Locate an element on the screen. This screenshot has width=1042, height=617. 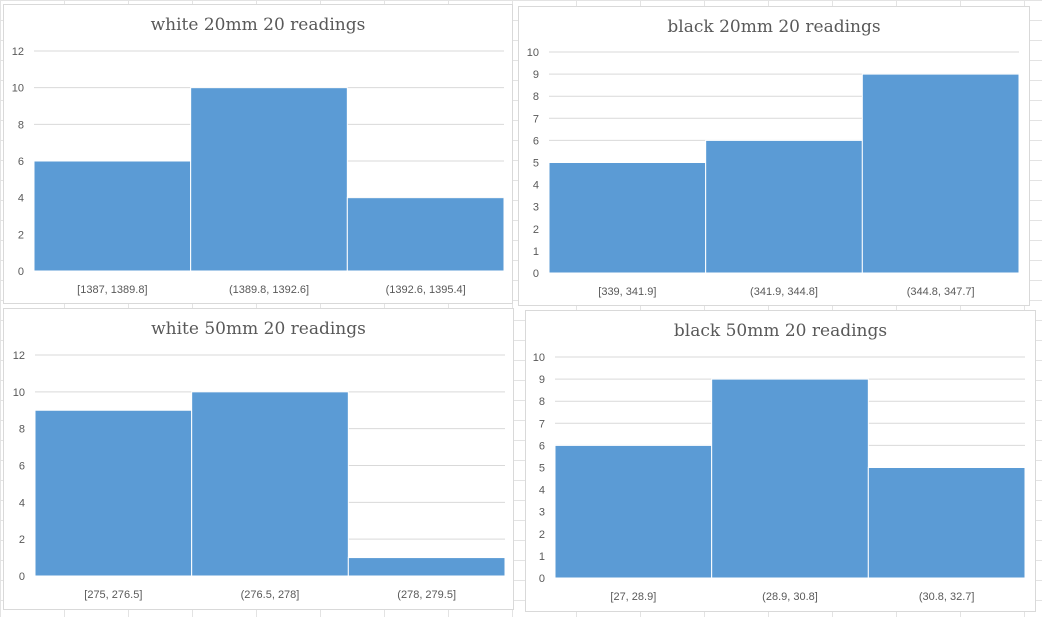
chart-title: black 20mm 20 readings is located at coordinates (774, 27).